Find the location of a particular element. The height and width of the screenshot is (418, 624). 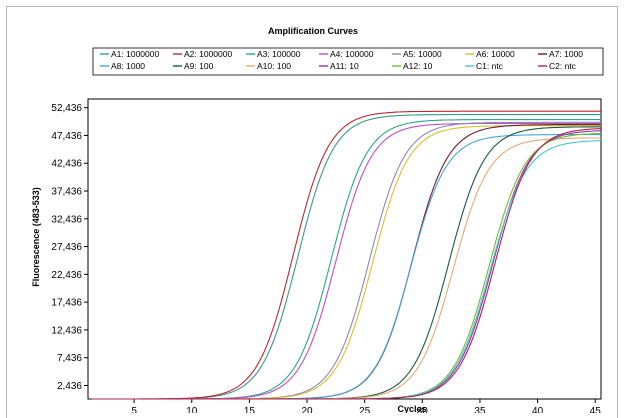

legend-label: C1: ntc is located at coordinates (490, 66).